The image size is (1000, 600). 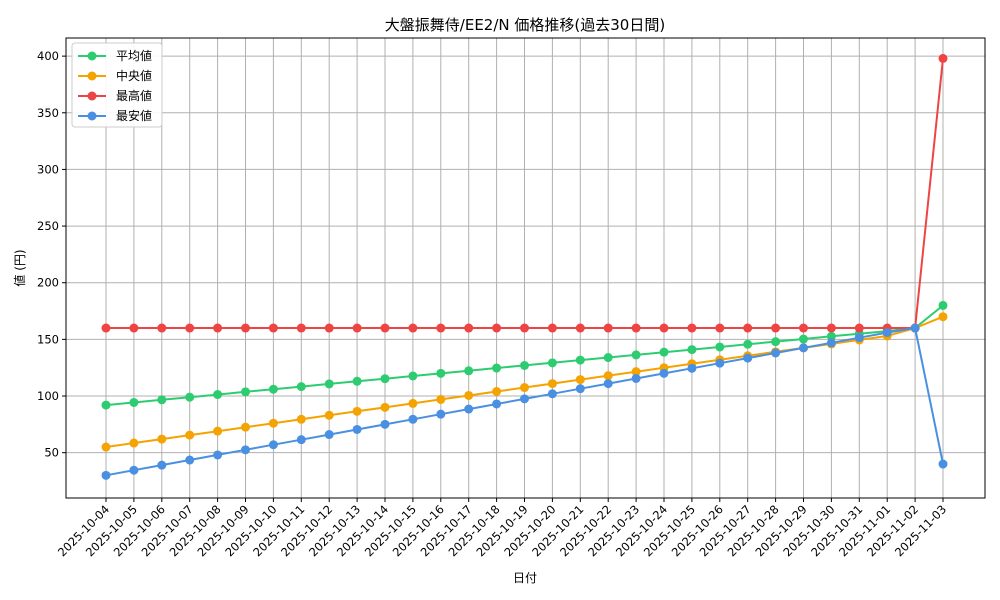 What do you see at coordinates (48, 169) in the screenshot?
I see `y-tick-label: 300` at bounding box center [48, 169].